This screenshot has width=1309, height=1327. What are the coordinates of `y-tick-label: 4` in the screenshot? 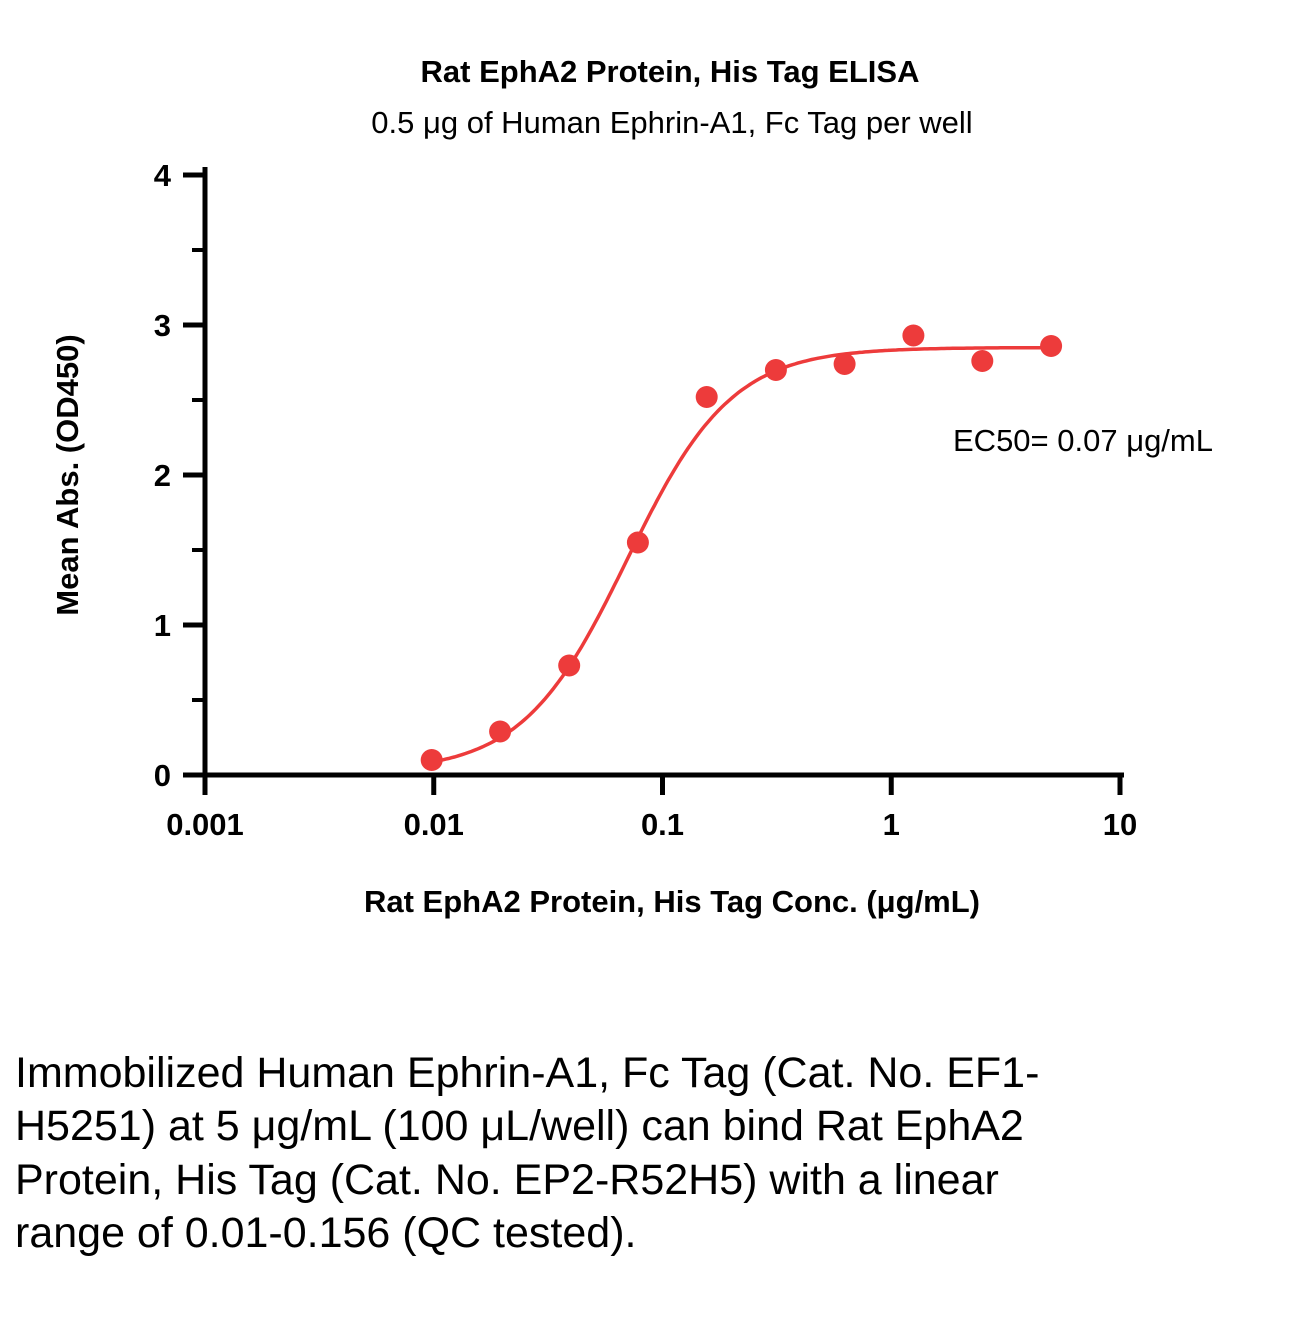 It's located at (163, 175).